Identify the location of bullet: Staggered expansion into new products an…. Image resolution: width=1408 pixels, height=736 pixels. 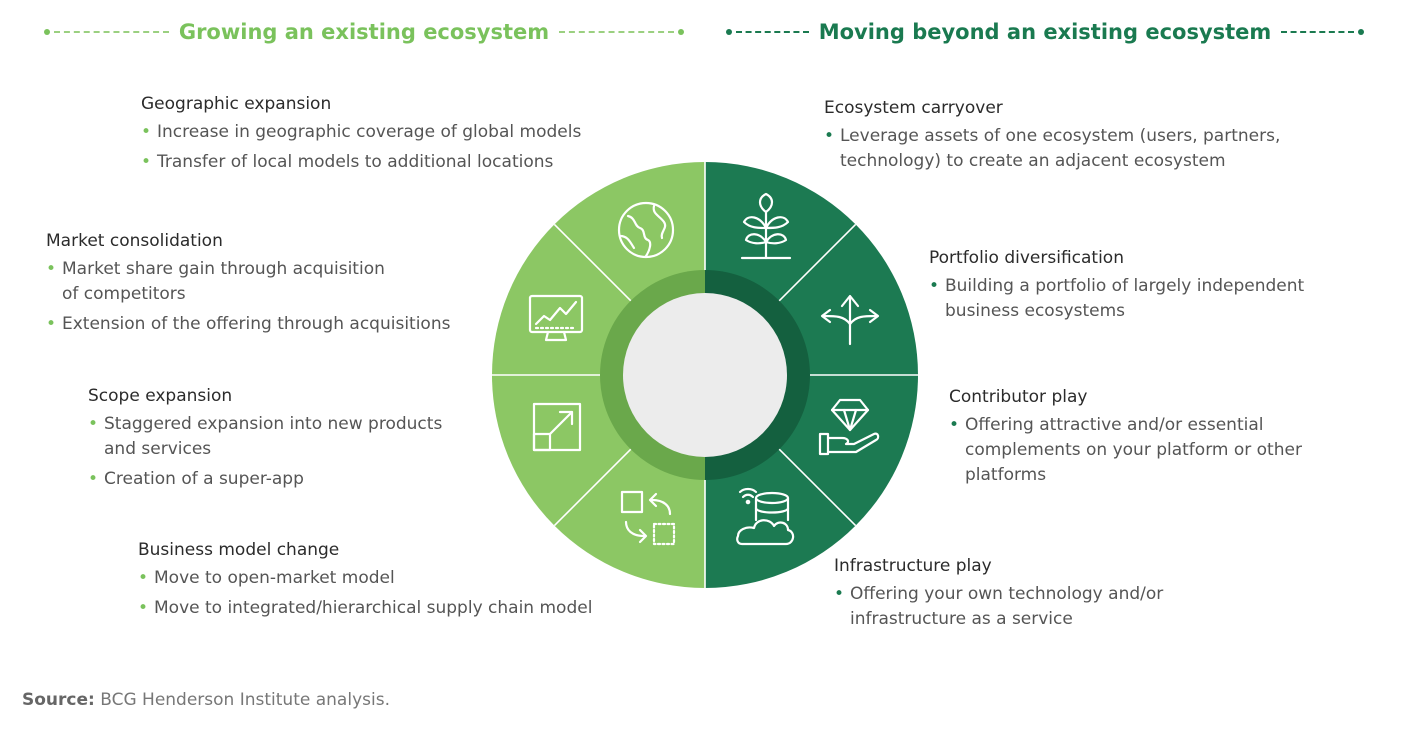
(265, 437).